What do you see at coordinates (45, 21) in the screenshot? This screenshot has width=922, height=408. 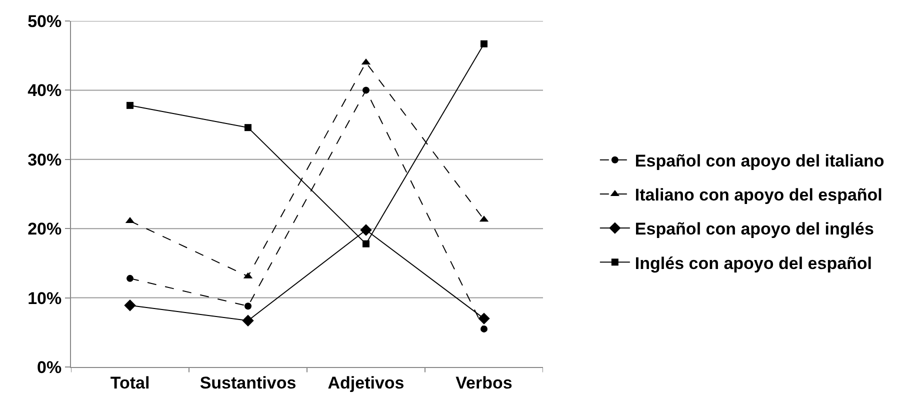 I see `y-tick-label: 50%` at bounding box center [45, 21].